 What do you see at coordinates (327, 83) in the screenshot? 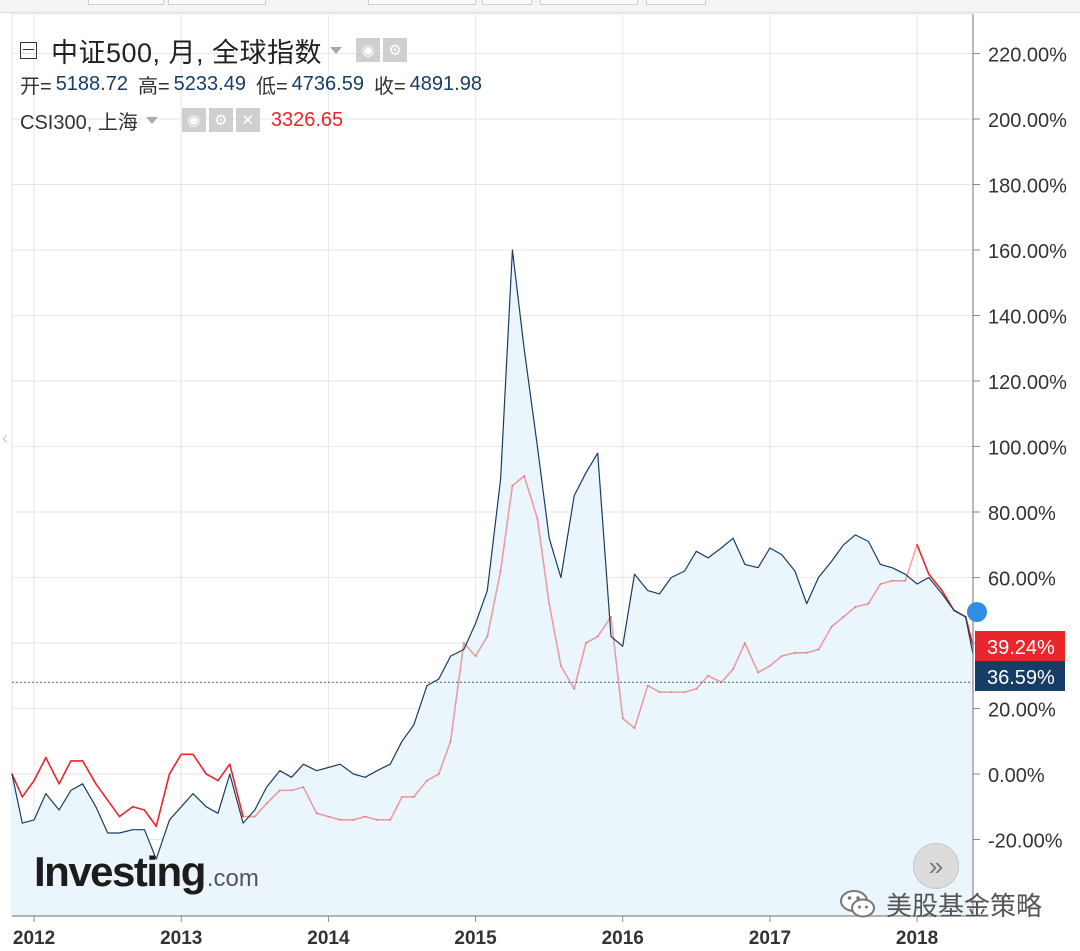
I see `low-value: 4736.59` at bounding box center [327, 83].